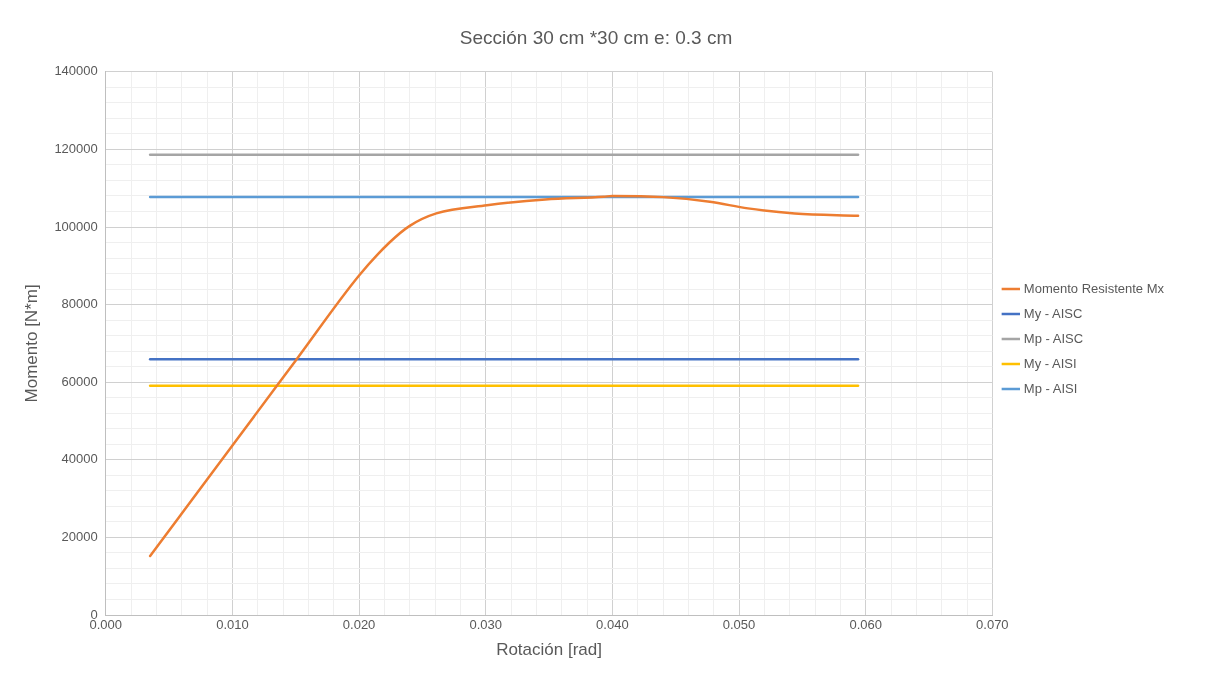 This screenshot has width=1206, height=678. I want to click on x-tick-label: 0.040, so click(612, 625).